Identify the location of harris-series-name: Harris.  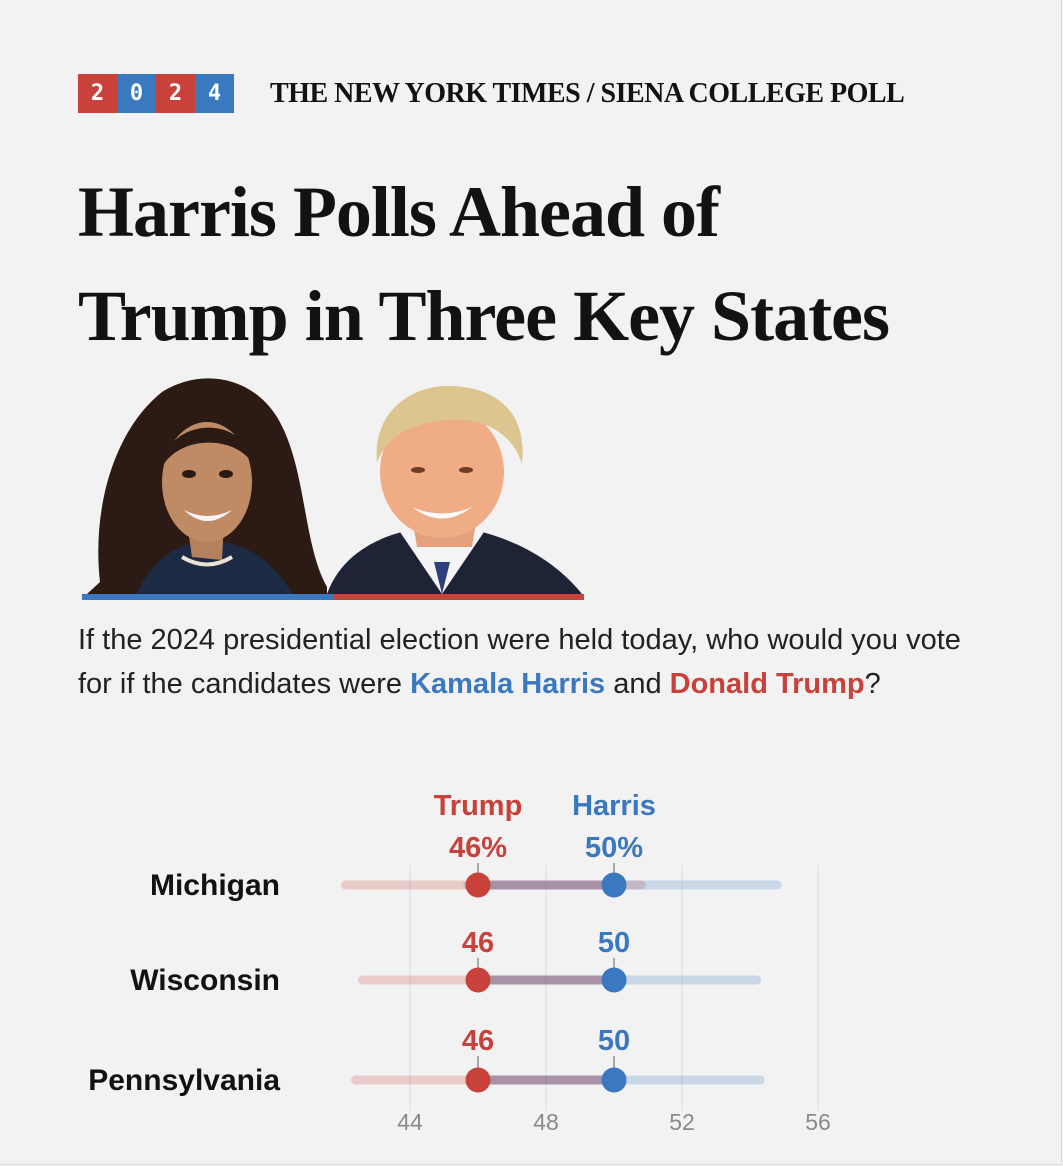
(614, 806).